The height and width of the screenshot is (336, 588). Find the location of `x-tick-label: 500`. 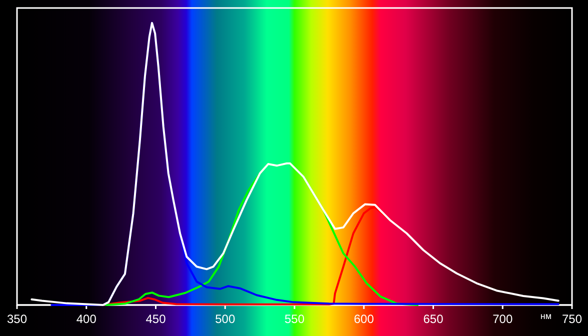

x-tick-label: 500 is located at coordinates (225, 319).